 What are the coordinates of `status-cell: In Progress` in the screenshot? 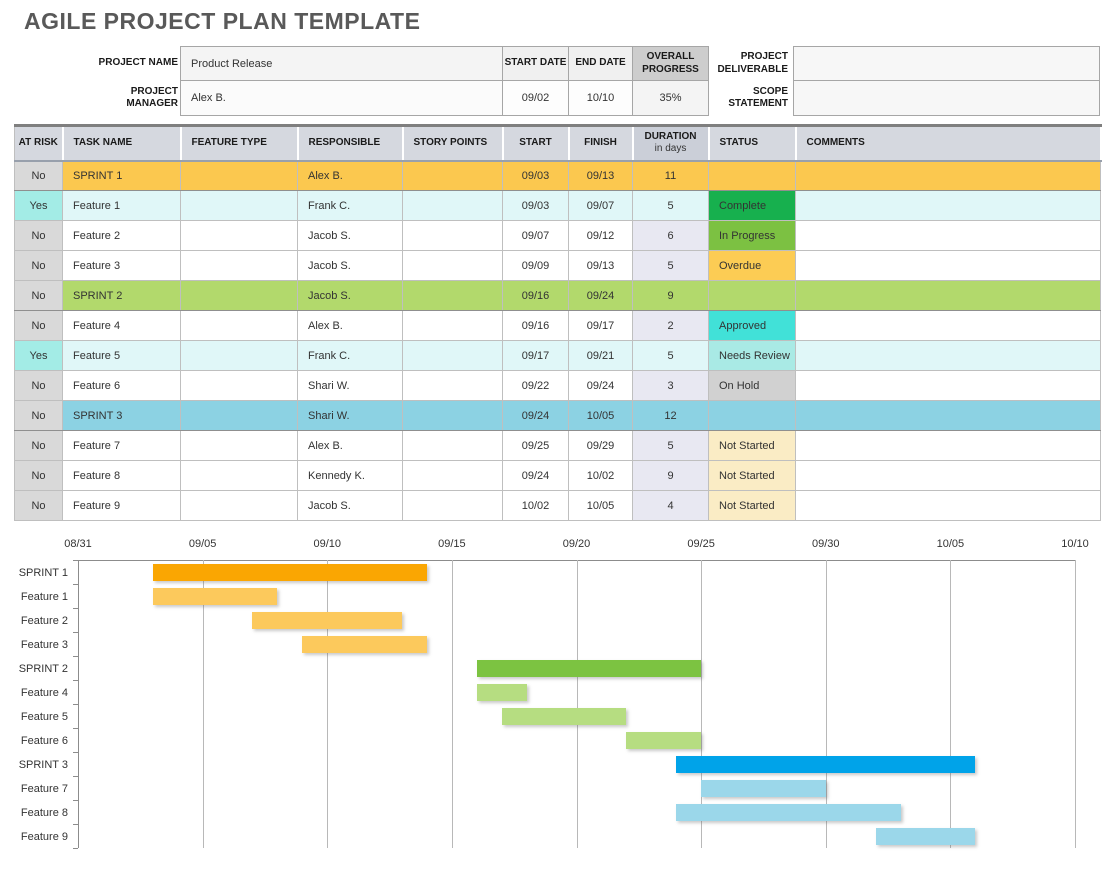 It's located at (752, 235).